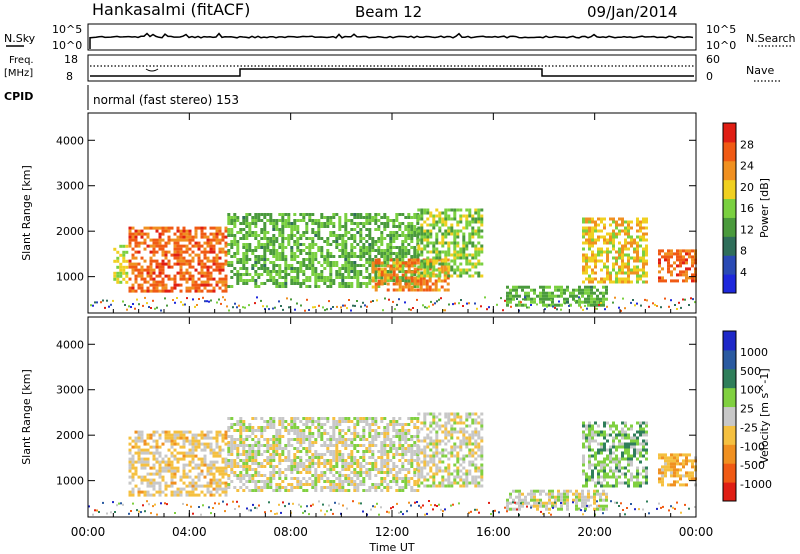 This screenshot has width=800, height=554. I want to click on station-title: Hankasalmi (fitACF), so click(171, 9).